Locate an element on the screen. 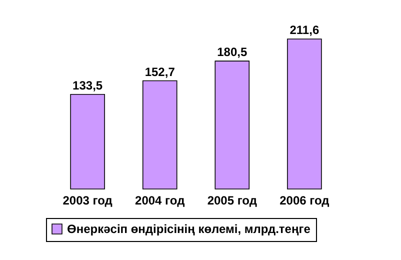 The height and width of the screenshot is (260, 401). x-tick-label: 2005 год is located at coordinates (232, 201).